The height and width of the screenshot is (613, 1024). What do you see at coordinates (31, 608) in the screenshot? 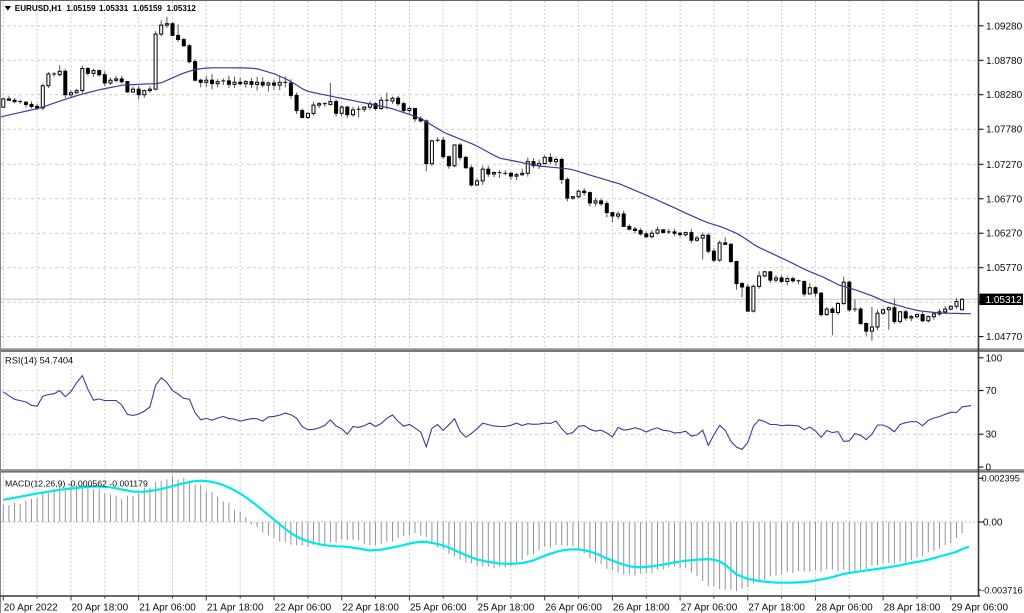
I see `svg-text: 20 Apr 2022` at bounding box center [31, 608].